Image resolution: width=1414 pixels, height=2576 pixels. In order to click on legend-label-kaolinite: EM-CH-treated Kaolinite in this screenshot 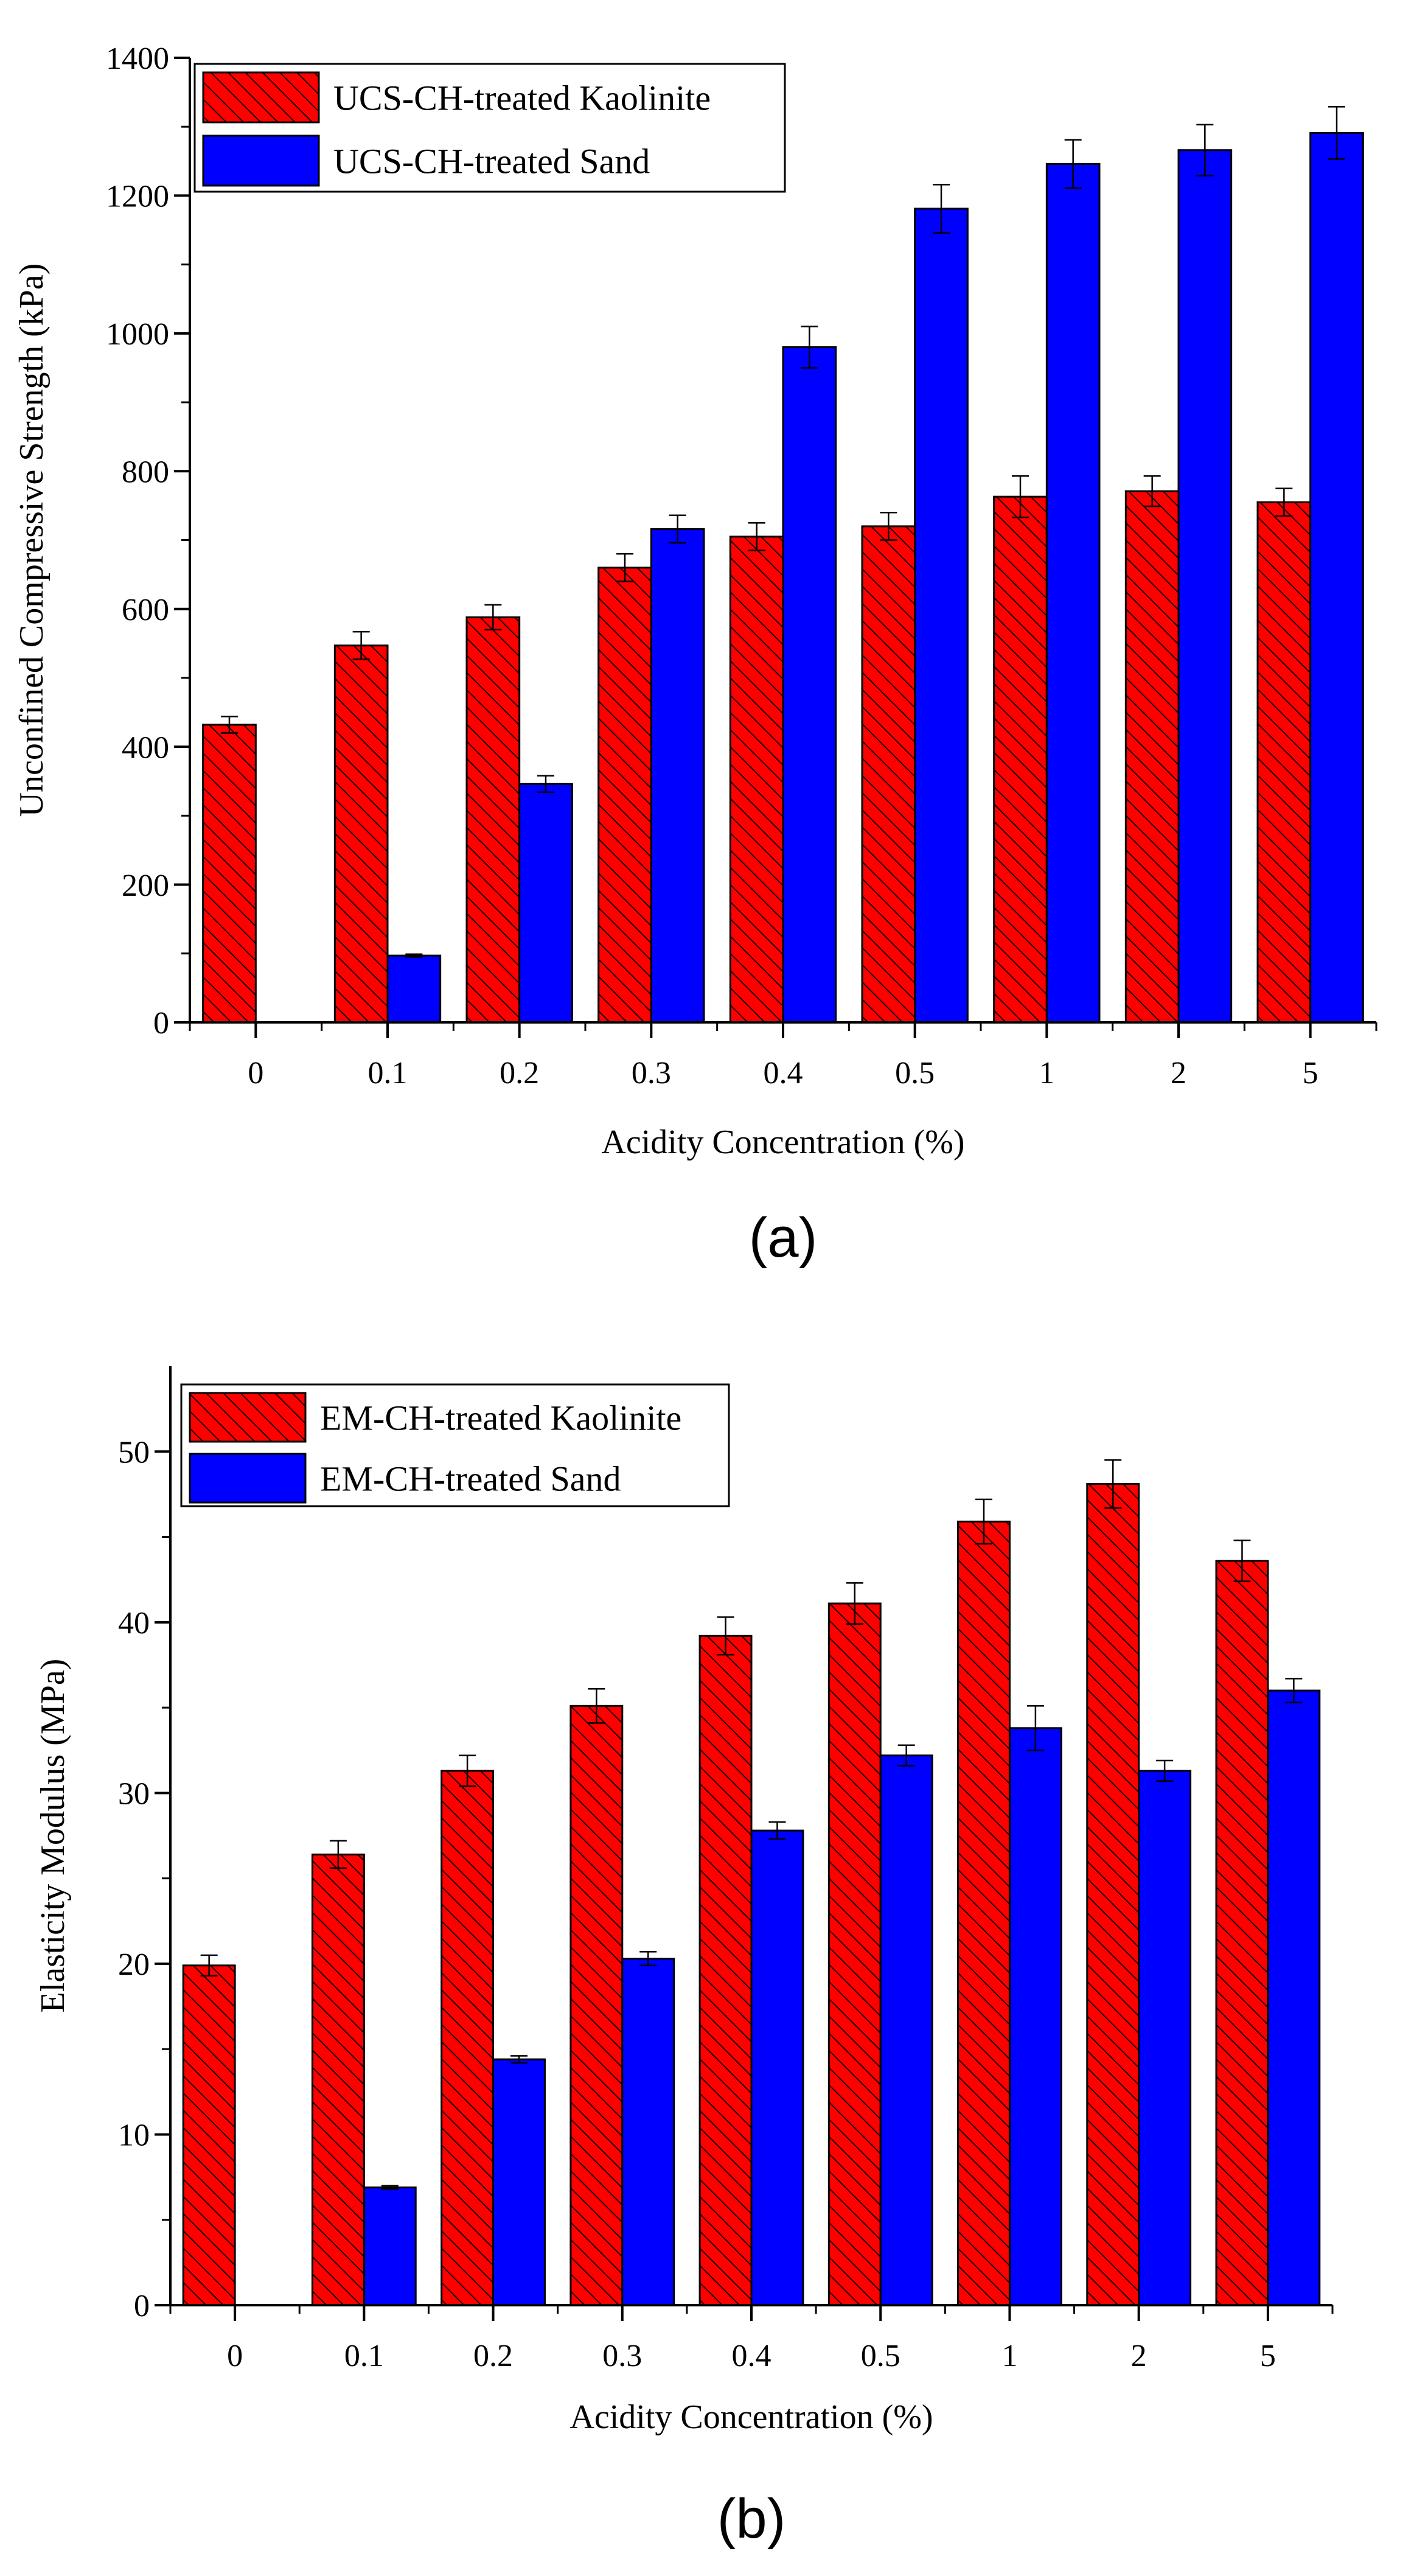, I will do `click(500, 1417)`.